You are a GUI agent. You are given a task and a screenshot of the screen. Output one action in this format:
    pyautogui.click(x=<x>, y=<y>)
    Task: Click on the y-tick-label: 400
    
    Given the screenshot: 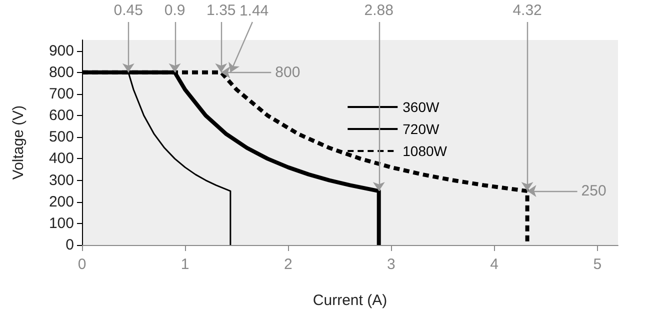 What is the action you would take?
    pyautogui.click(x=61, y=159)
    